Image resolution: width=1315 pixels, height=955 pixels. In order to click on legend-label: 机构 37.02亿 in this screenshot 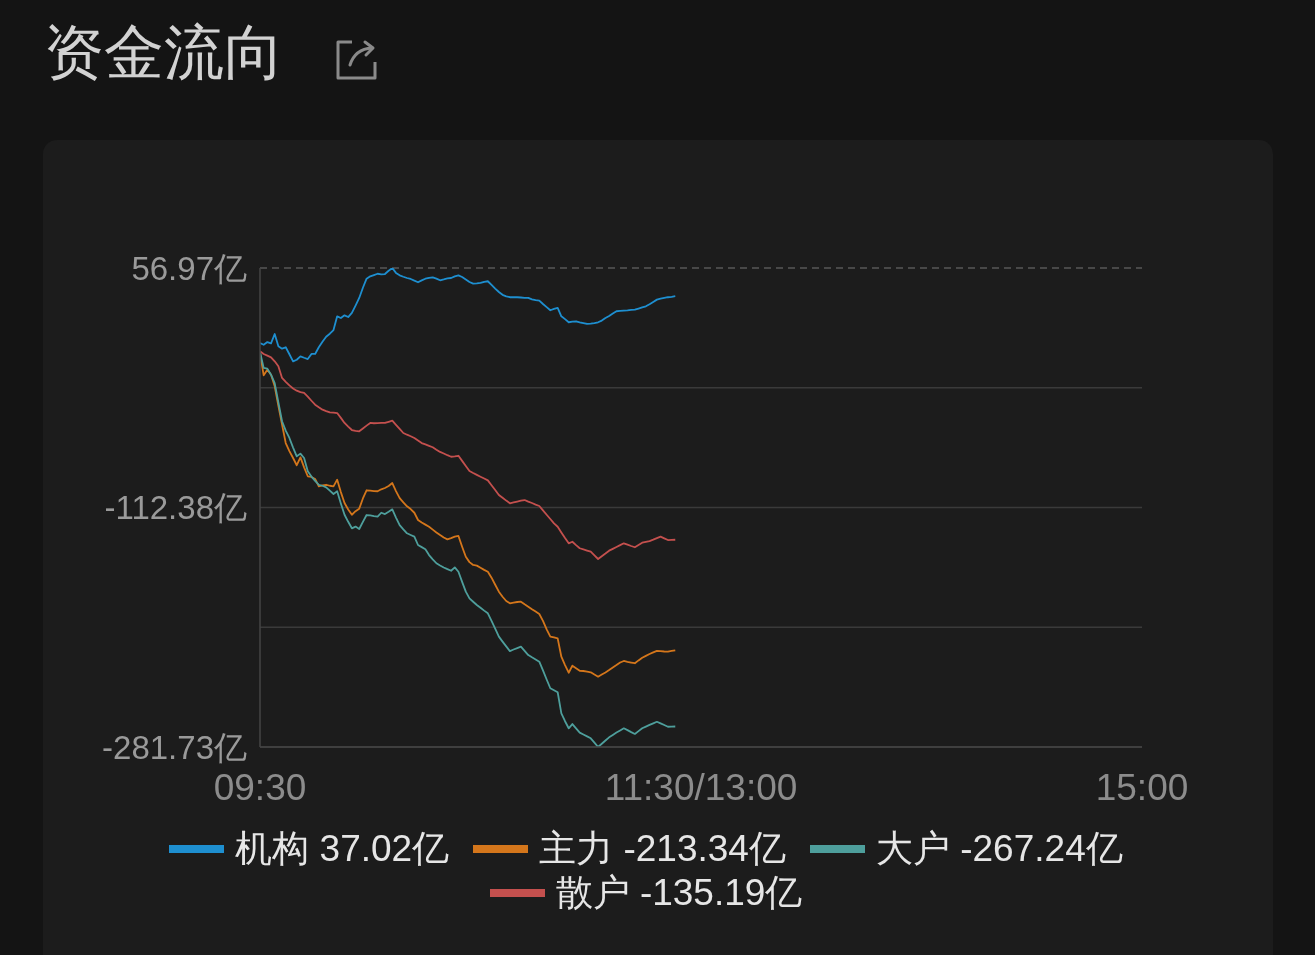, I will do `click(342, 849)`.